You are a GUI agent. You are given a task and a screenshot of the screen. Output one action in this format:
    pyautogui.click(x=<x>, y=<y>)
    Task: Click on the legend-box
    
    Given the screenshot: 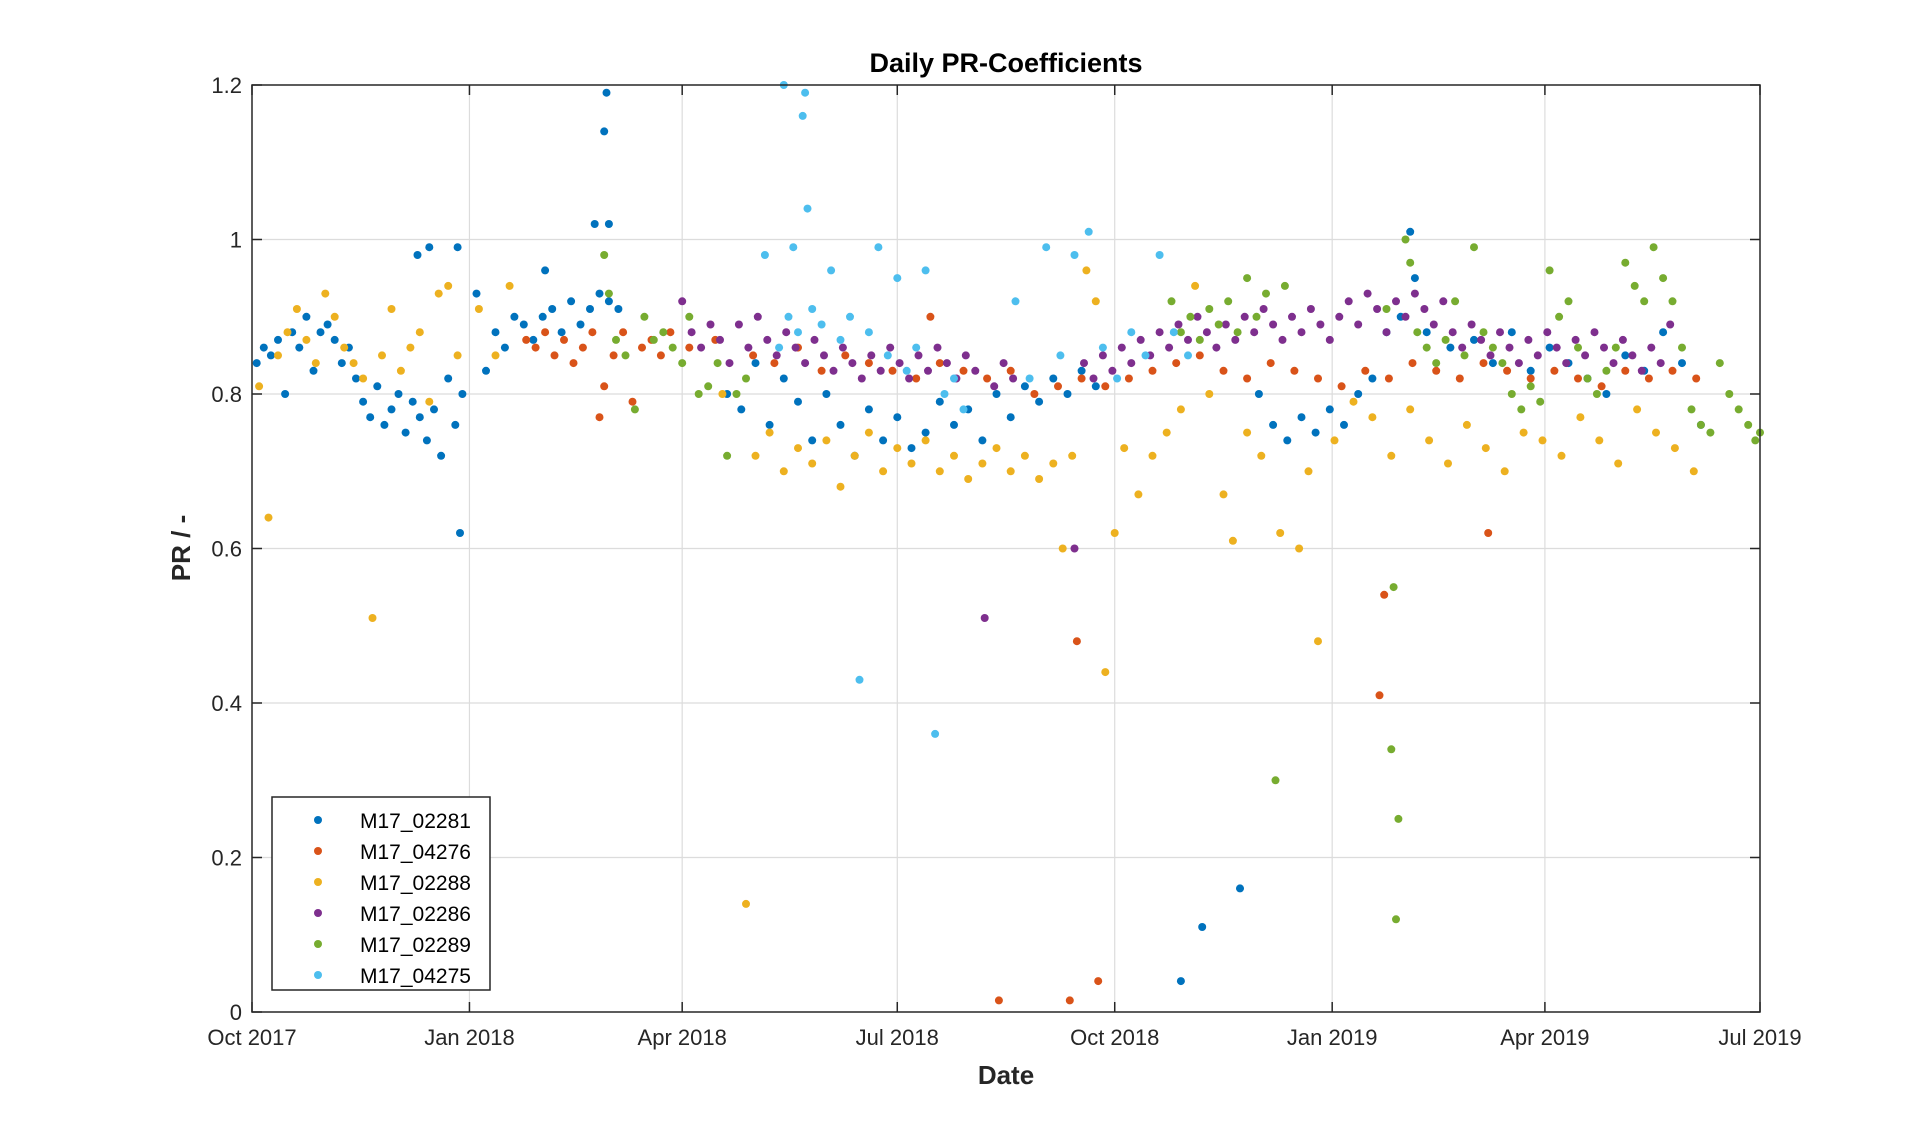 What is the action you would take?
    pyautogui.click(x=381, y=893)
    